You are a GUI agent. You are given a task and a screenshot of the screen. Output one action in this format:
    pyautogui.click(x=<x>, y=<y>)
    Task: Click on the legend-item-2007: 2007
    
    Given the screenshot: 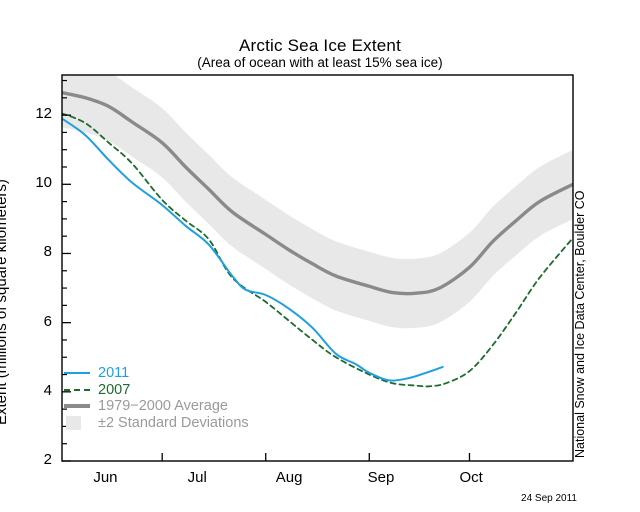 What is the action you would take?
    pyautogui.click(x=156, y=390)
    